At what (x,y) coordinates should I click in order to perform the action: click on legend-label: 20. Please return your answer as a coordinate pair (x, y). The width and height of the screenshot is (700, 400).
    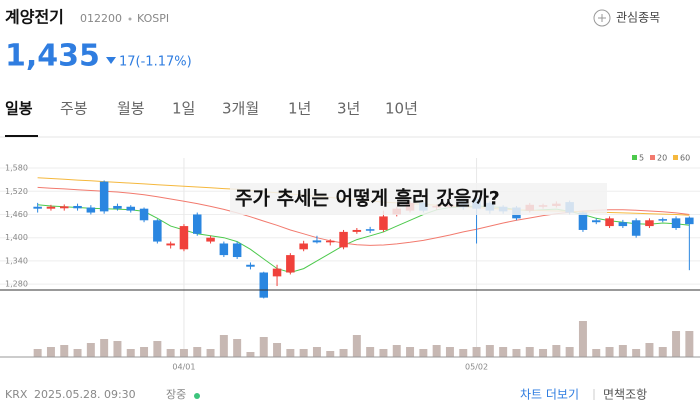
    Looking at the image, I should click on (662, 158).